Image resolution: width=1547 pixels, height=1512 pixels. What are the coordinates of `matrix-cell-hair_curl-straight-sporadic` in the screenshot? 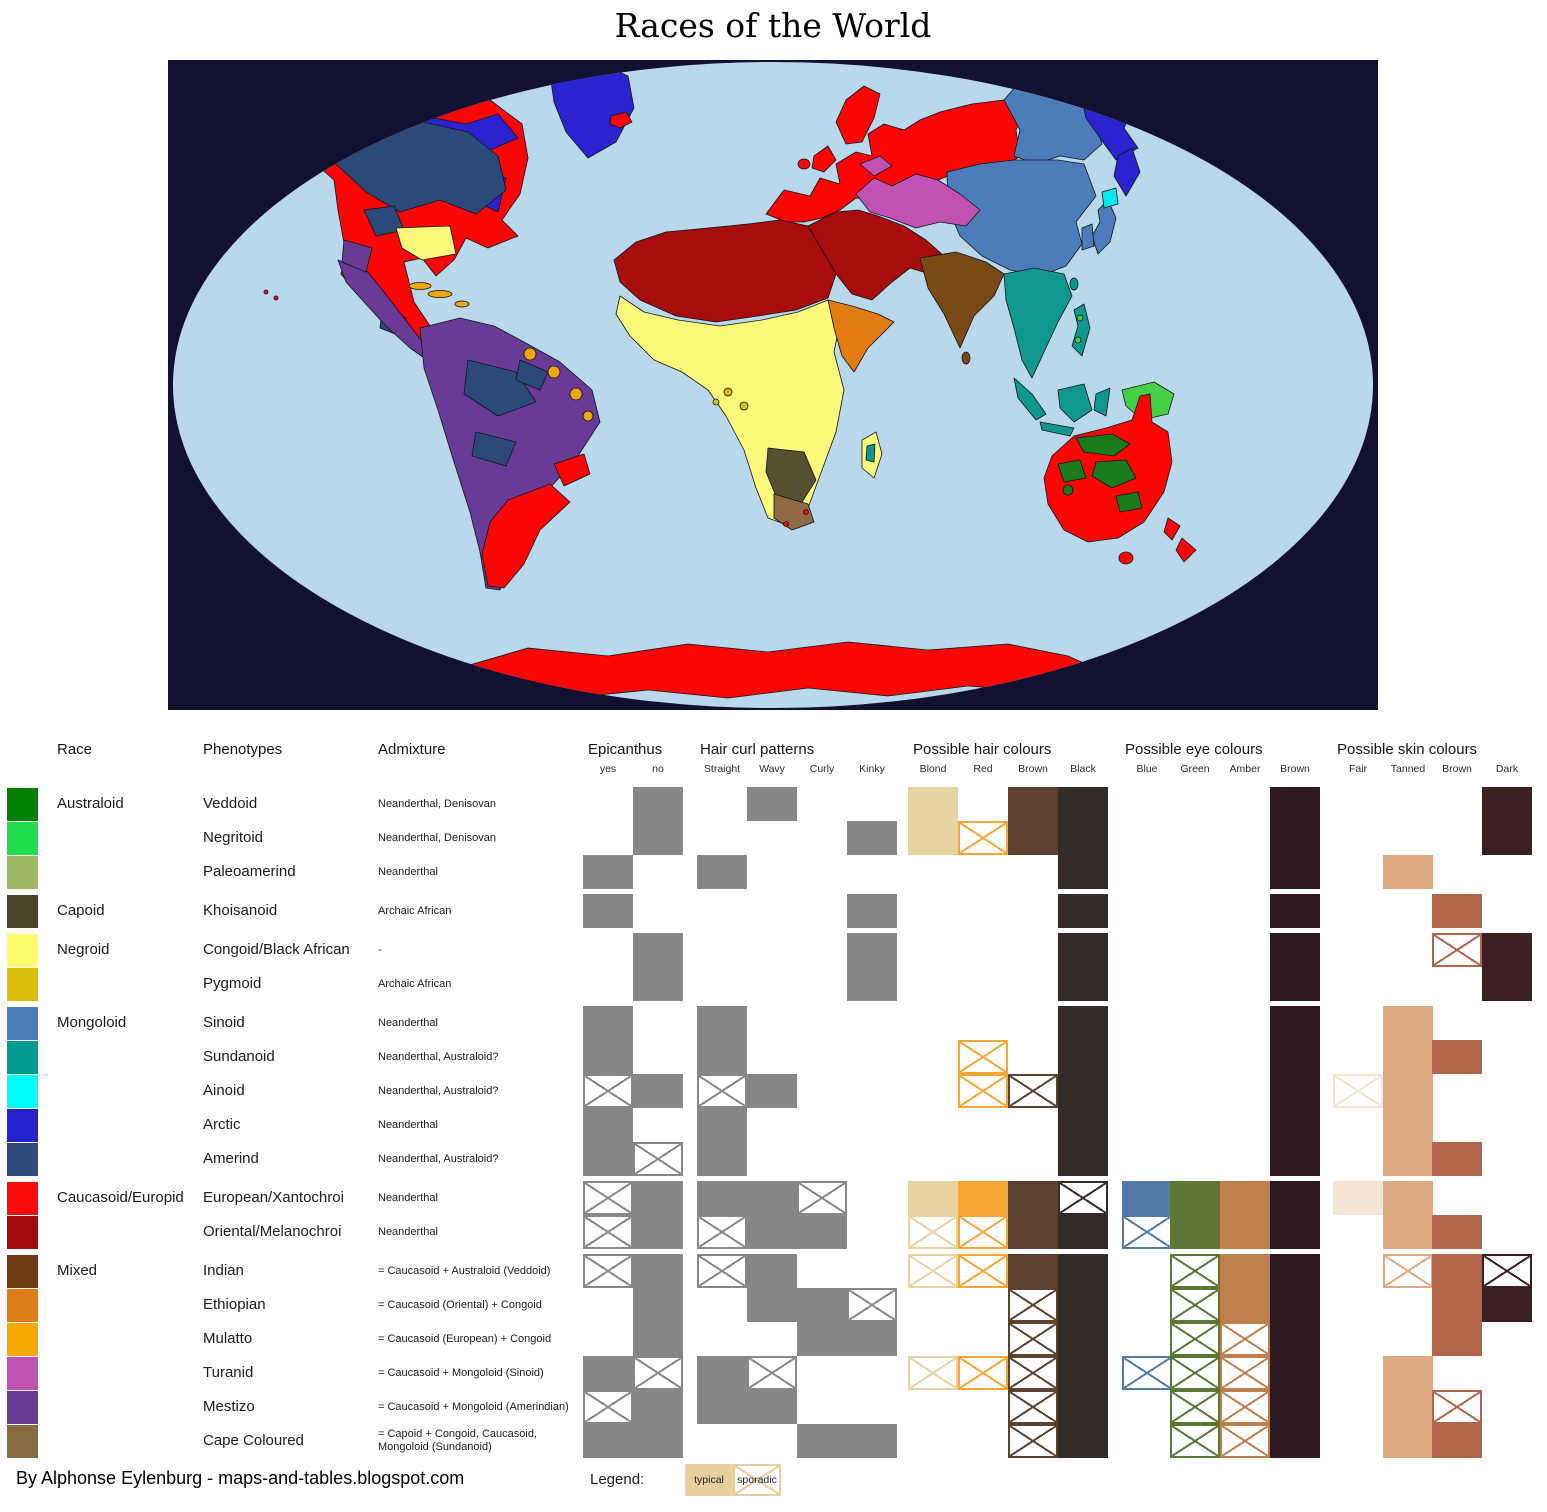 It's located at (722, 1232).